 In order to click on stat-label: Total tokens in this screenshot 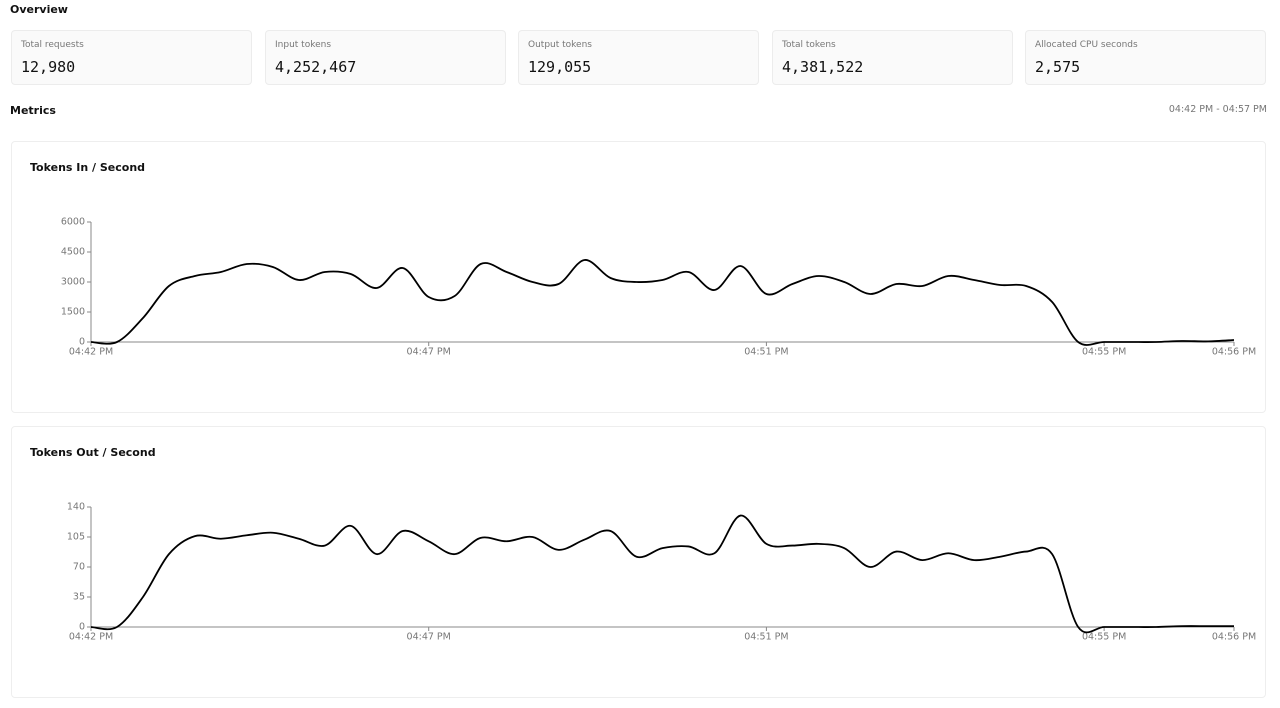, I will do `click(809, 45)`.